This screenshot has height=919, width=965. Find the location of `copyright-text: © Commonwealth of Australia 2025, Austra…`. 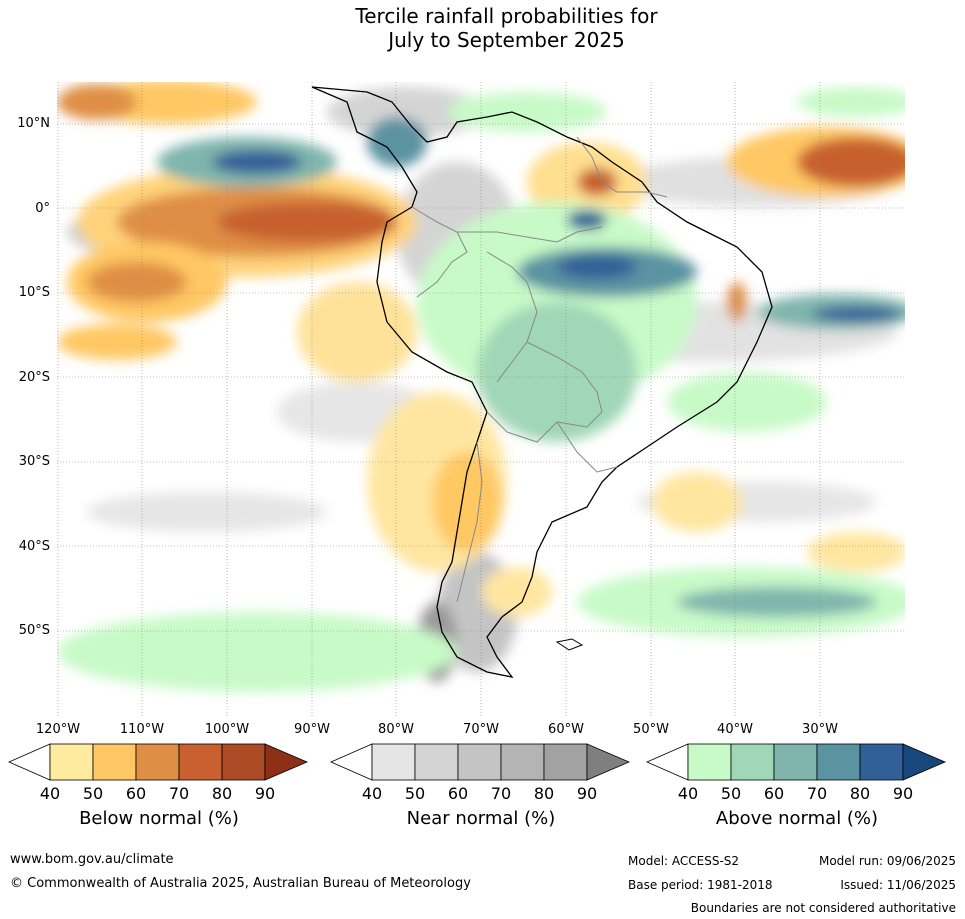

copyright-text: © Commonwealth of Australia 2025, Austra… is located at coordinates (240, 883).